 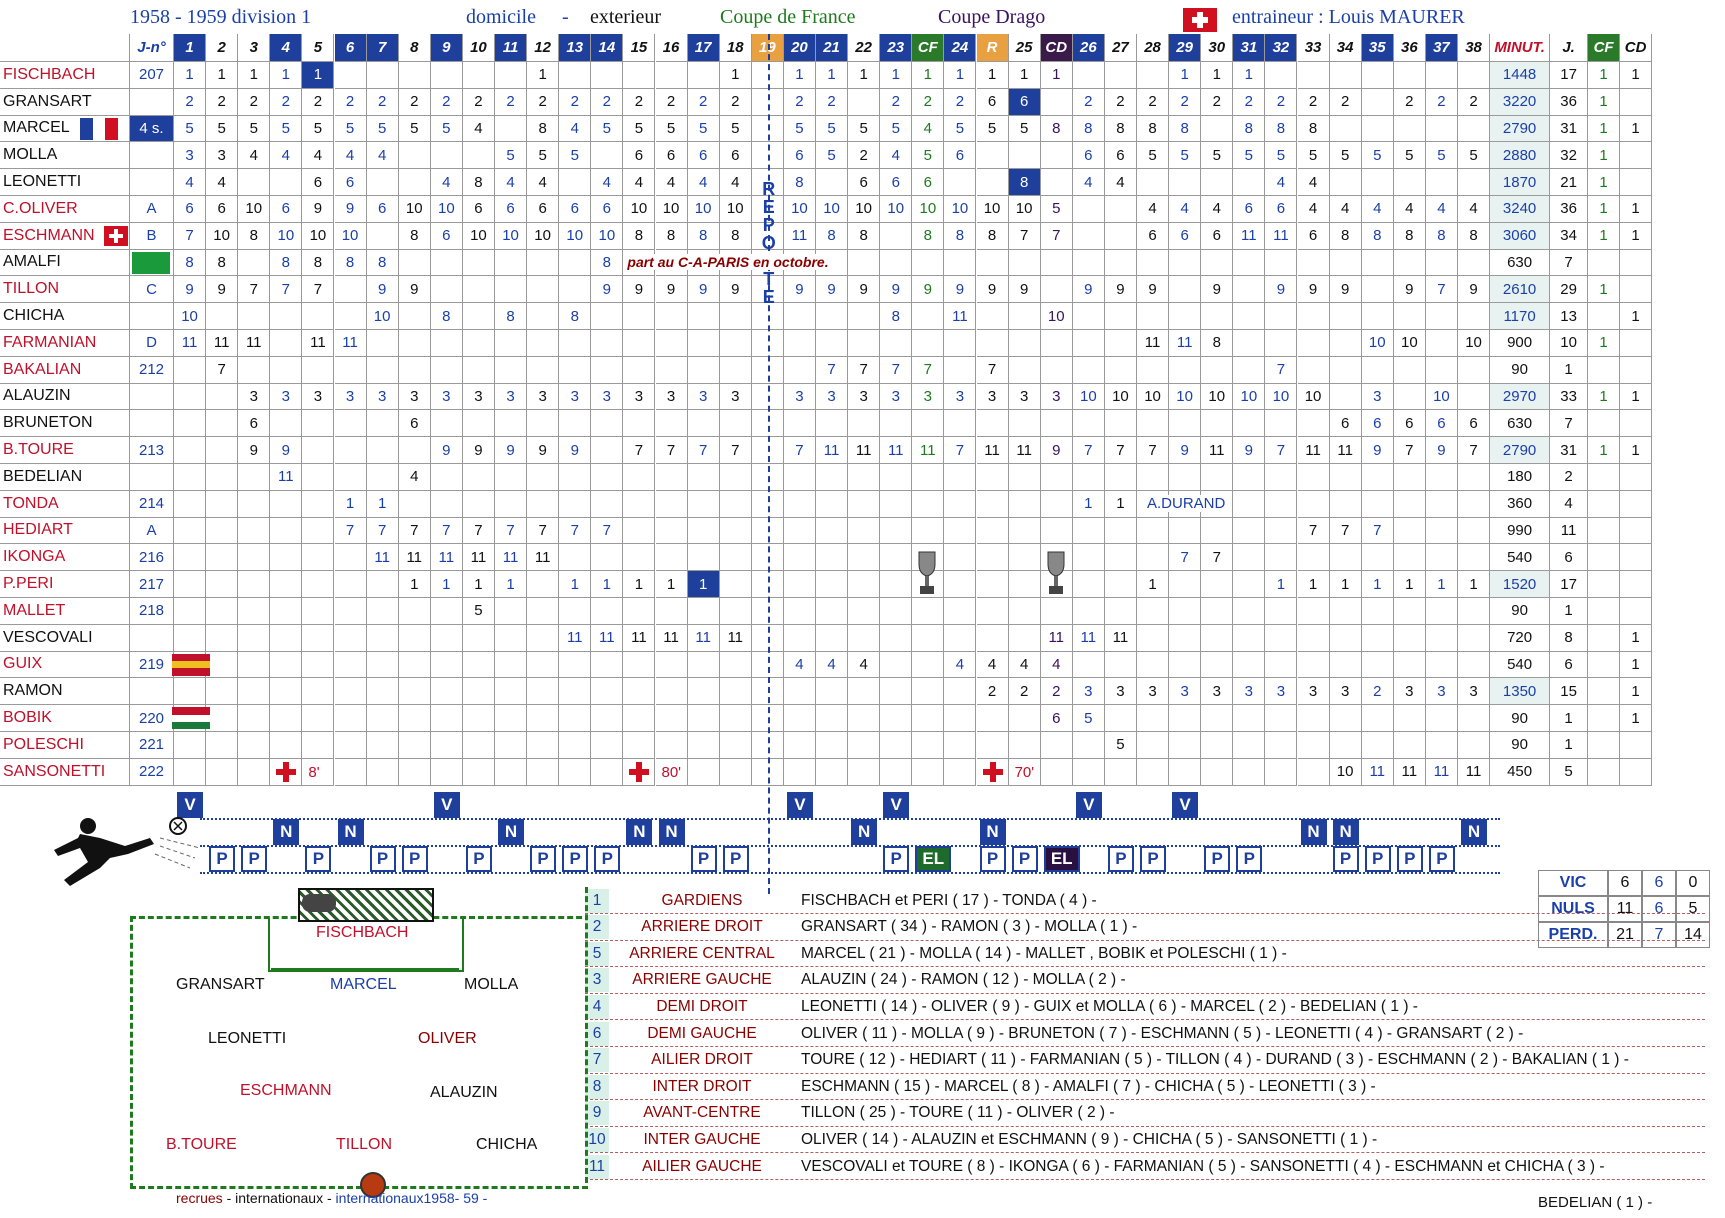 I want to click on injury-cross-icon, so click(x=992, y=771).